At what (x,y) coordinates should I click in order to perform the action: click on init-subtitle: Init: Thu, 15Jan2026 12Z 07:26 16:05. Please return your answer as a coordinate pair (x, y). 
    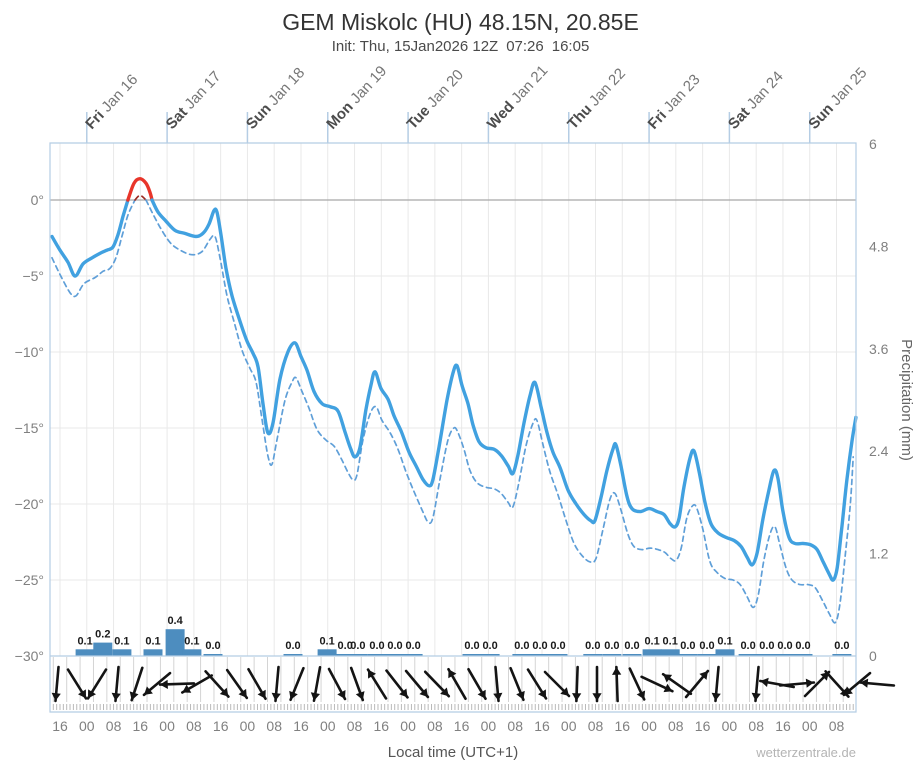
    Looking at the image, I should click on (460, 46).